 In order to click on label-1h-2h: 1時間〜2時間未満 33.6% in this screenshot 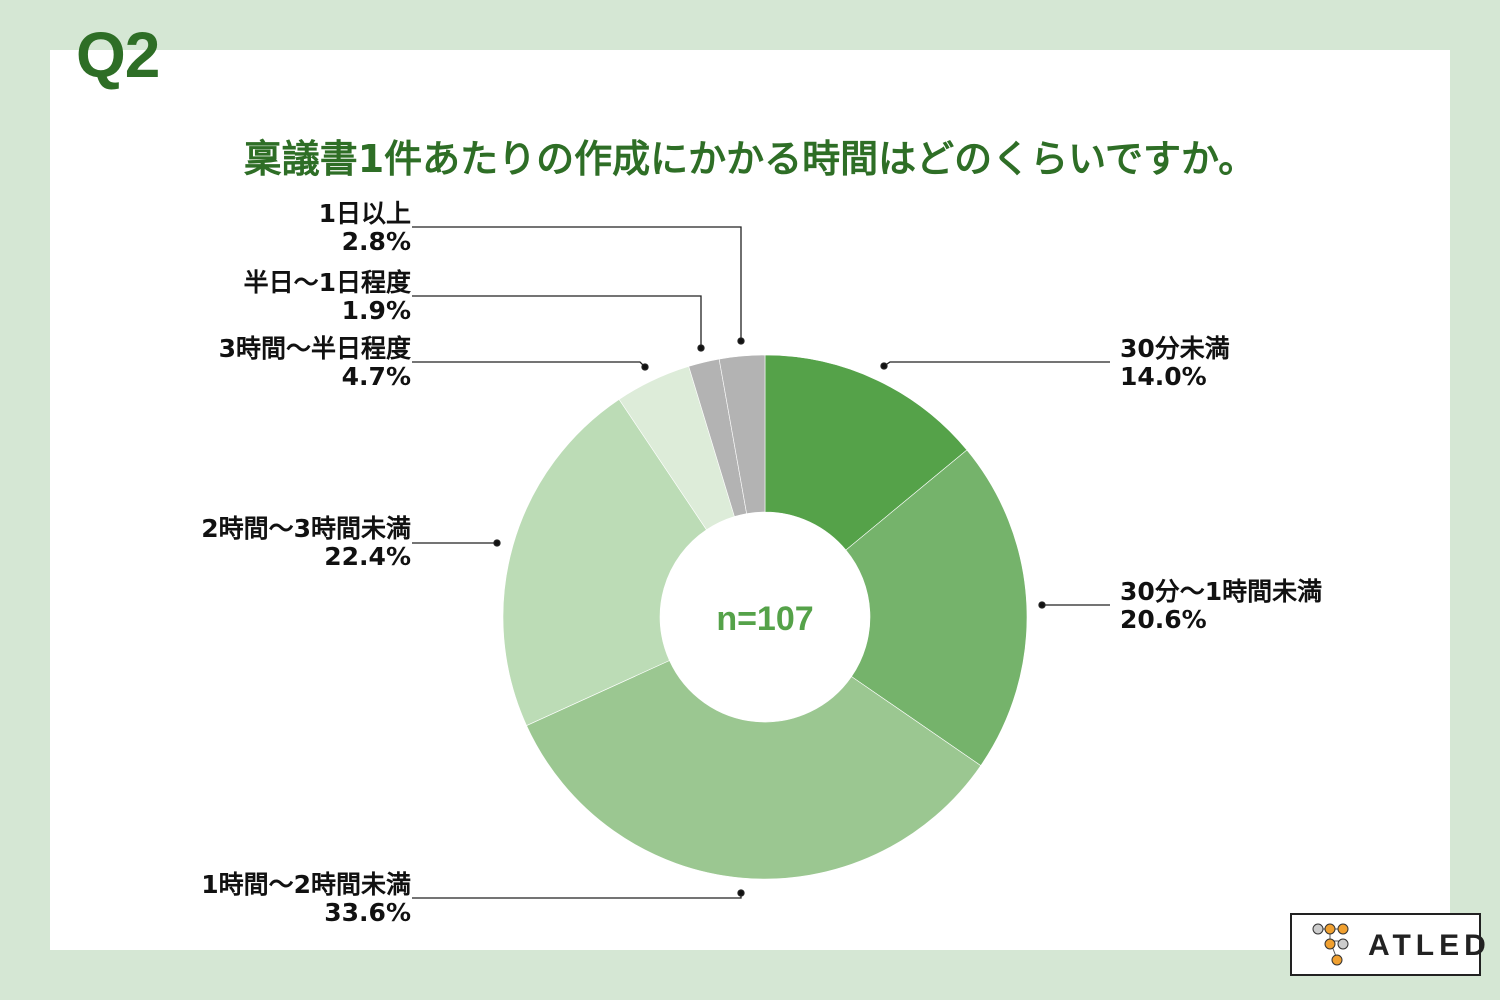, I will do `click(306, 898)`.